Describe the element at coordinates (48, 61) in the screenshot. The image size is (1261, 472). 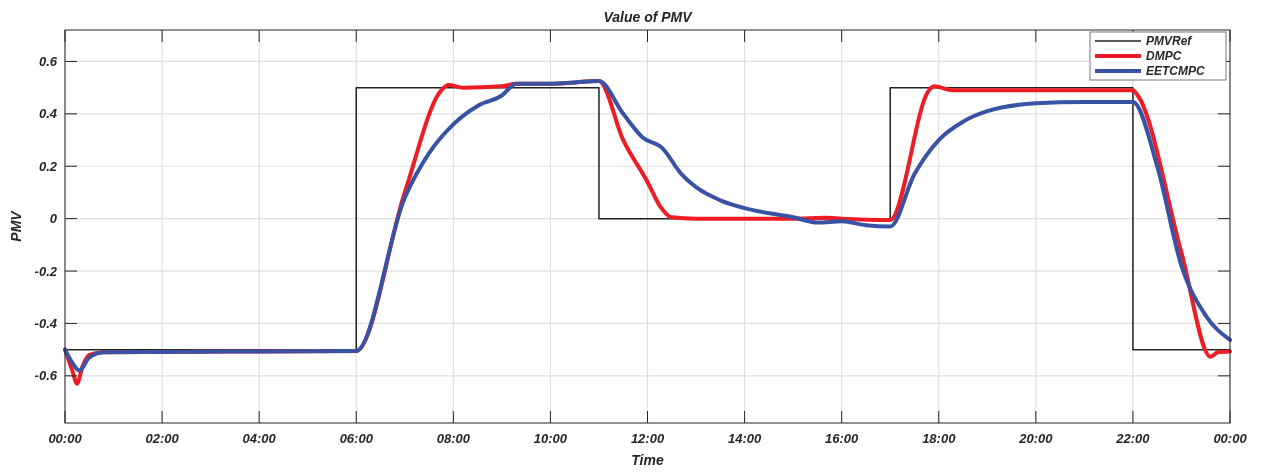
I see `y-tick-label: 0.6` at that location.